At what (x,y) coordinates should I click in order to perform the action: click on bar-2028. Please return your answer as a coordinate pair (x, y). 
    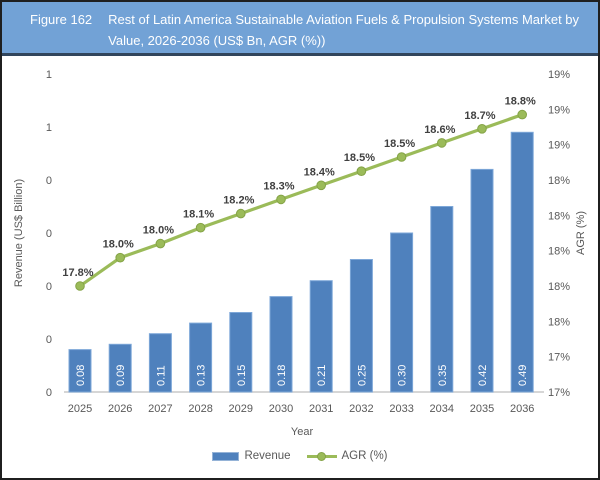
    Looking at the image, I should click on (201, 357).